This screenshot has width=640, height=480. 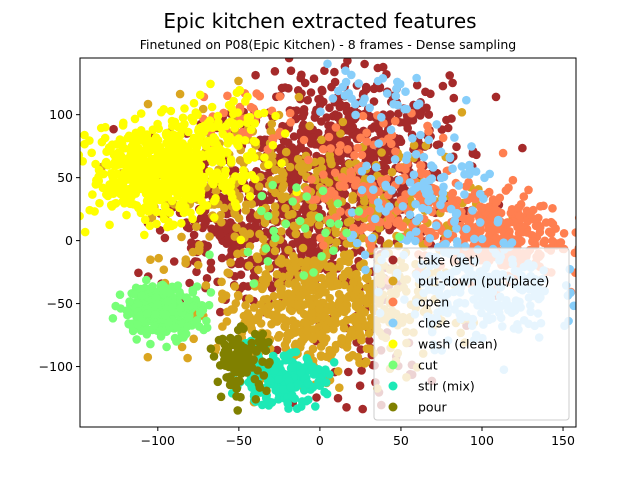 I want to click on y-tick-label: 0, so click(x=69, y=240).